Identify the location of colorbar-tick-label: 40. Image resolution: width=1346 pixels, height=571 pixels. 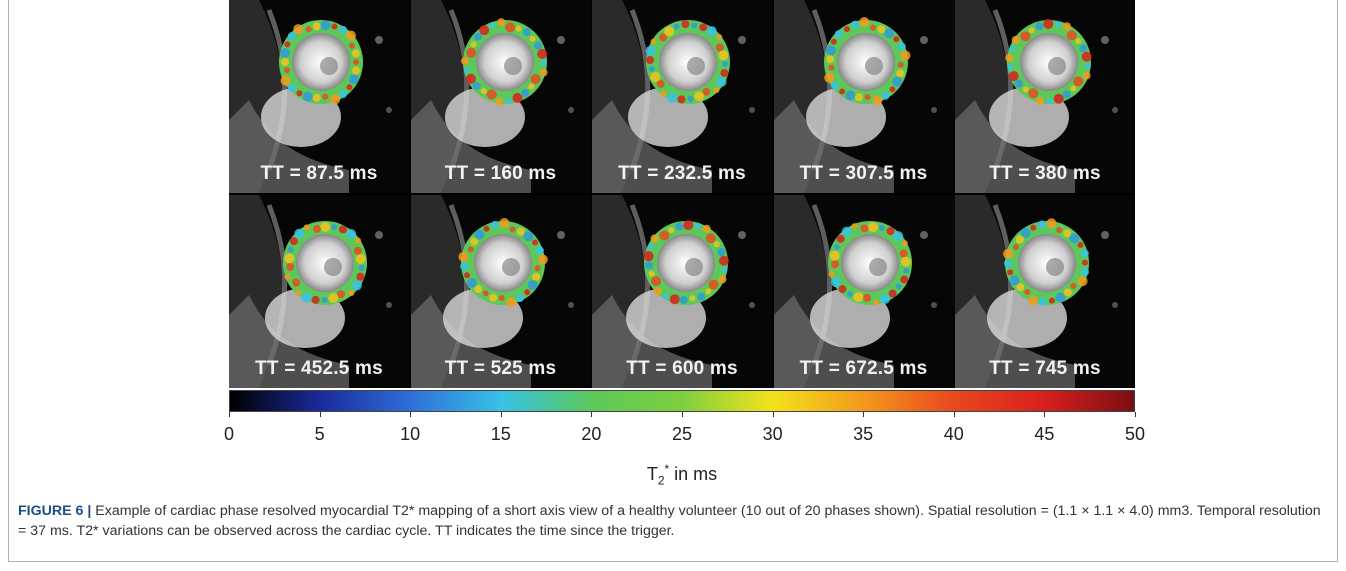
(953, 434).